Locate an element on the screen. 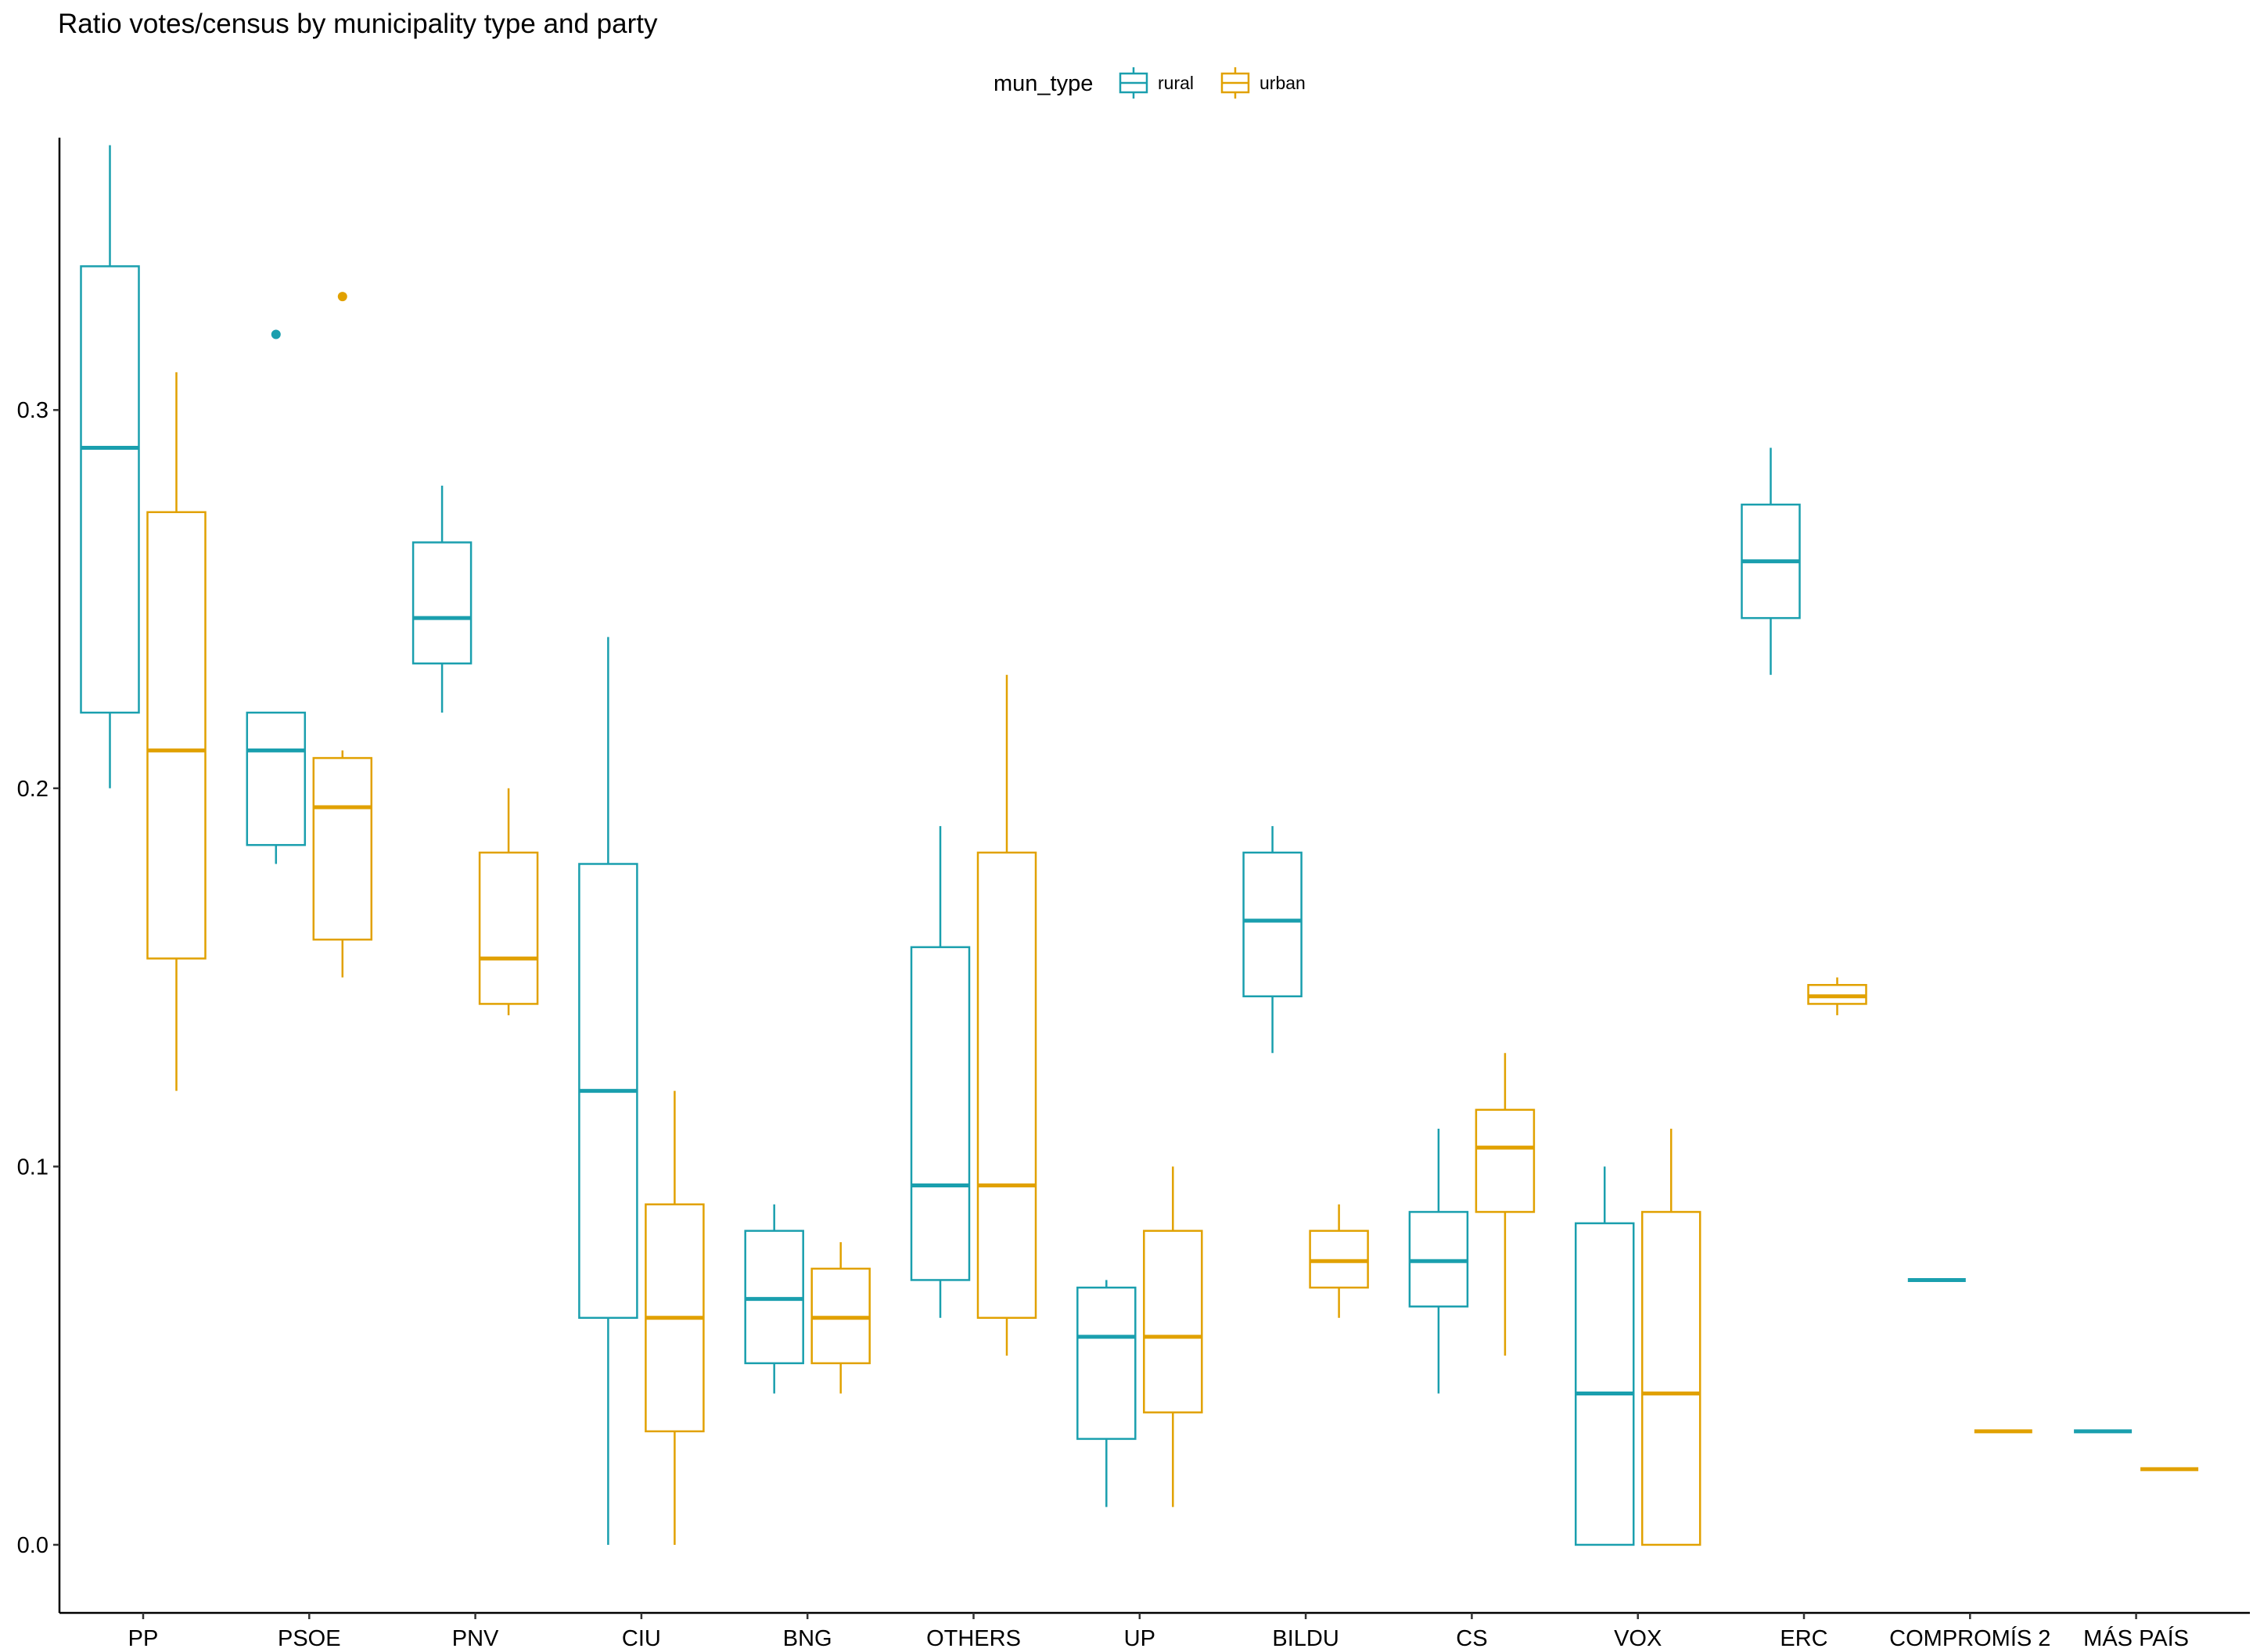 This screenshot has width=2253, height=1652. box-rural-pp is located at coordinates (110, 466).